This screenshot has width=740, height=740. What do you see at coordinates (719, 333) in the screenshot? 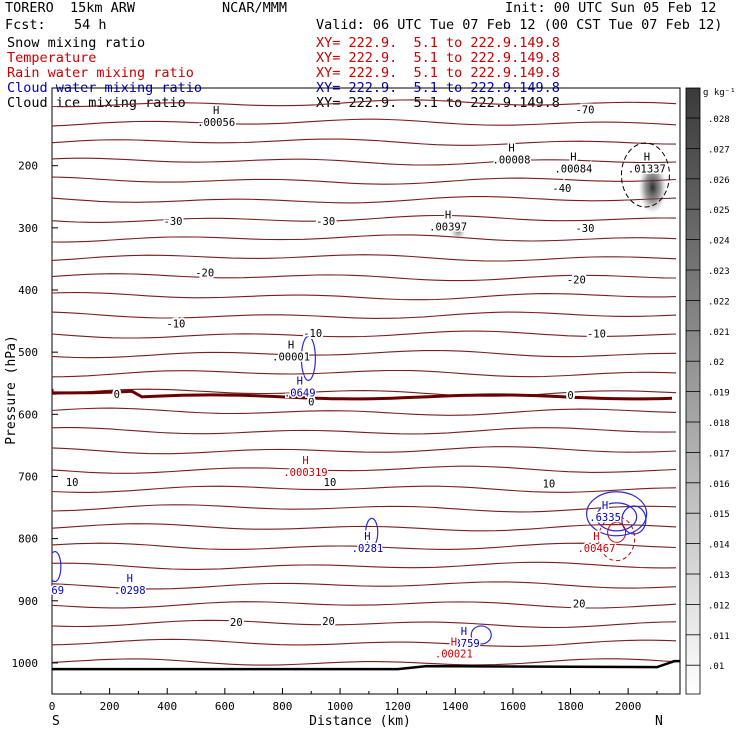
I see `colorbar-tick-label: .021` at bounding box center [719, 333].